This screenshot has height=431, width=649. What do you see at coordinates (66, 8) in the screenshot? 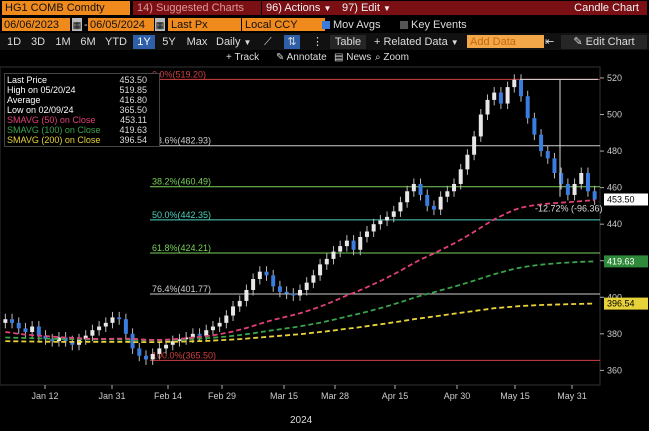
I see `ticker-field: HG1 COMB Comdty` at bounding box center [66, 8].